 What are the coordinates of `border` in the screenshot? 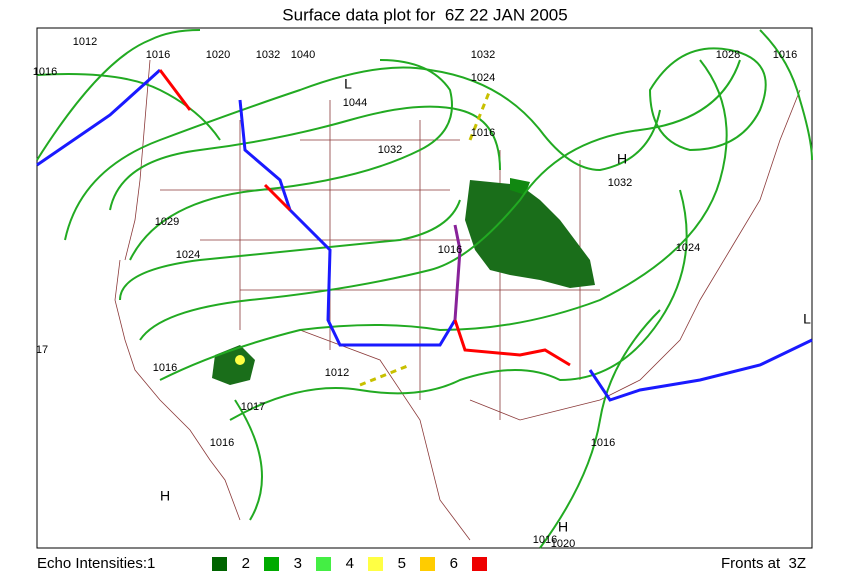 It's located at (385, 435).